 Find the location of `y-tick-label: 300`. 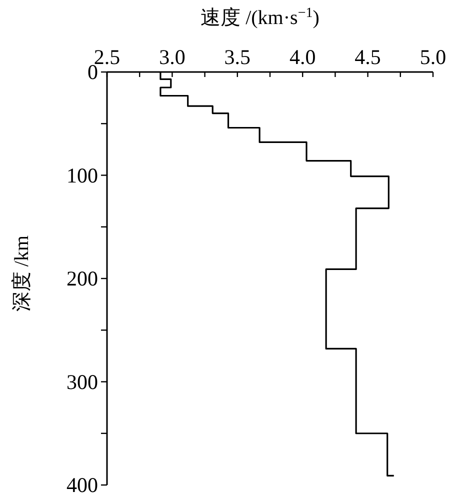

y-tick-label: 300 is located at coordinates (82, 382).